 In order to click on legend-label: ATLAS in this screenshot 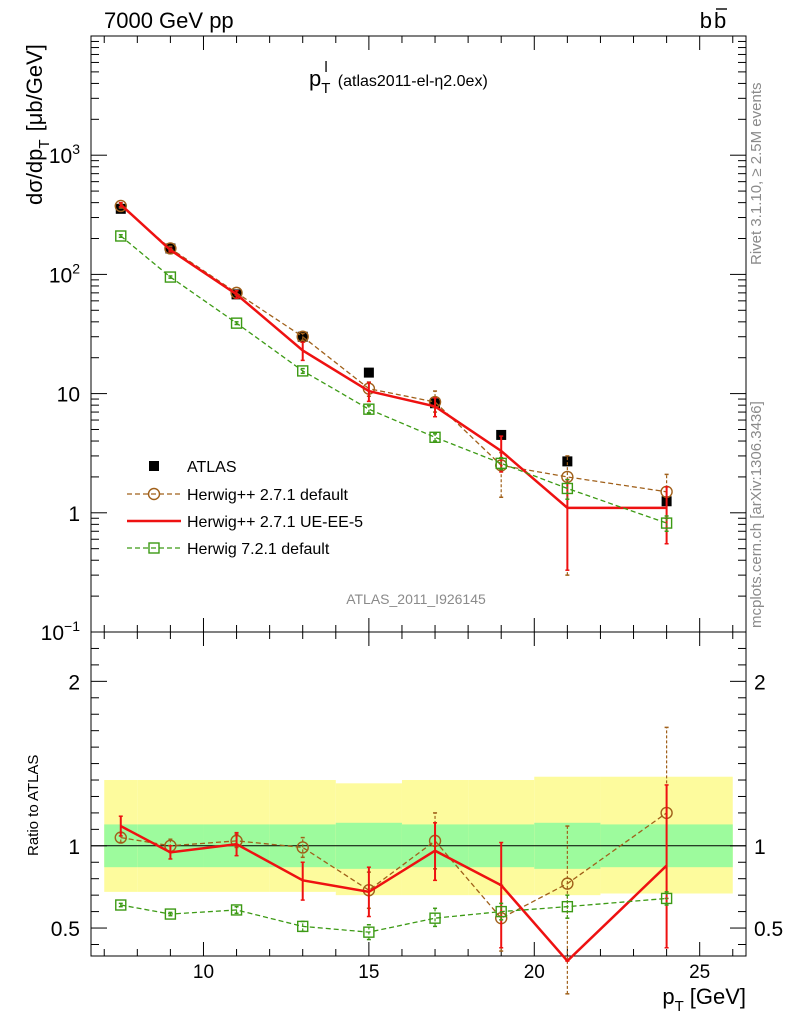, I will do `click(212, 467)`.